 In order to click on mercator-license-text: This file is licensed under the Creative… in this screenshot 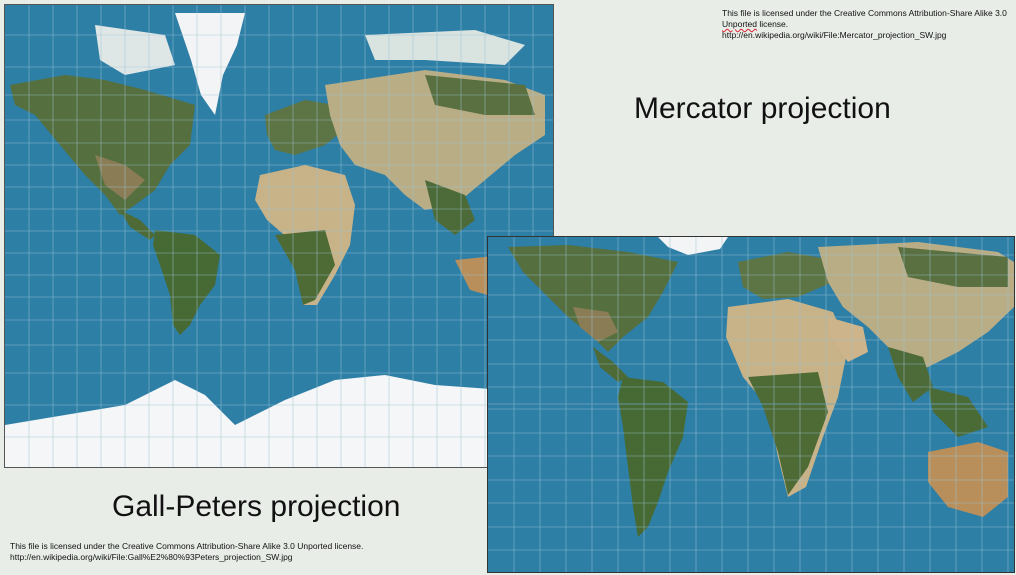, I will do `click(868, 24)`.